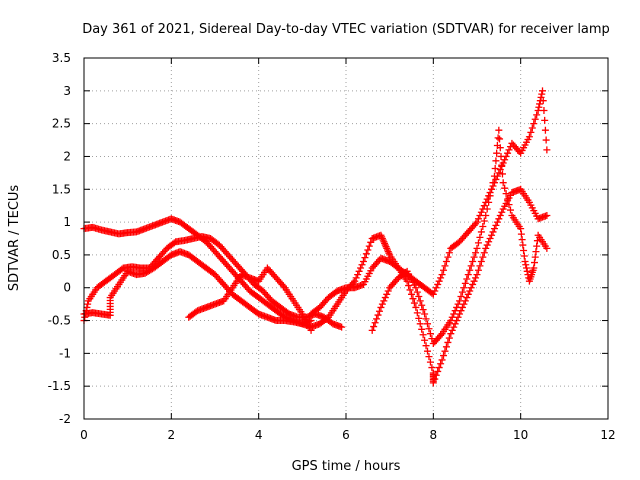  What do you see at coordinates (172, 435) in the screenshot?
I see `x-tick-label: 2` at bounding box center [172, 435].